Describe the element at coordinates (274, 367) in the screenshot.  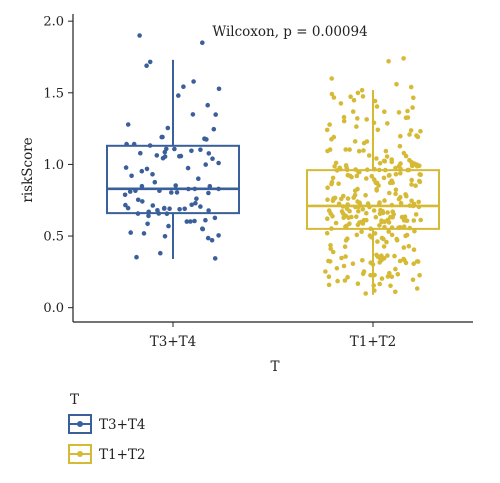
I see `x-axis-label: T` at that location.